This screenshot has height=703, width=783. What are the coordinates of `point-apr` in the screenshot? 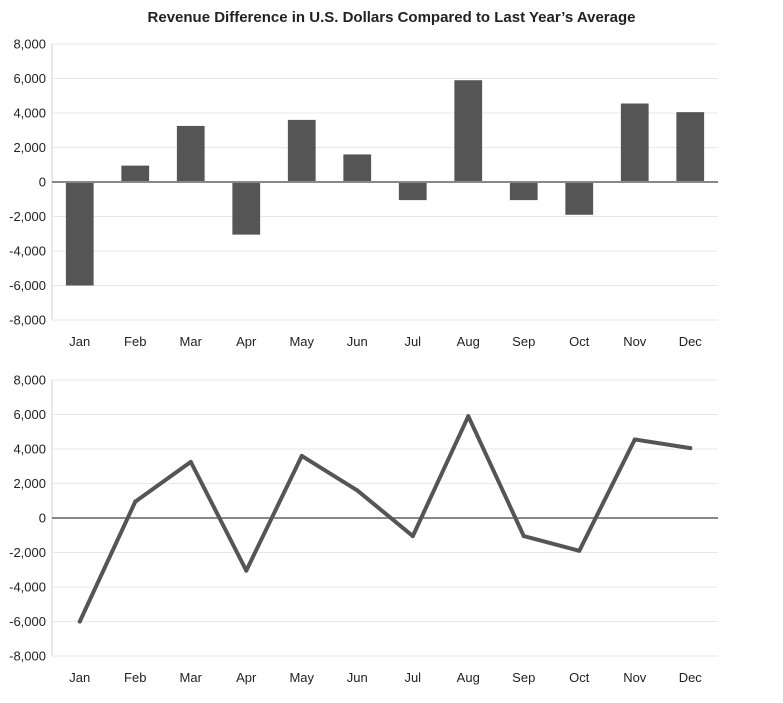 It's located at (246, 570).